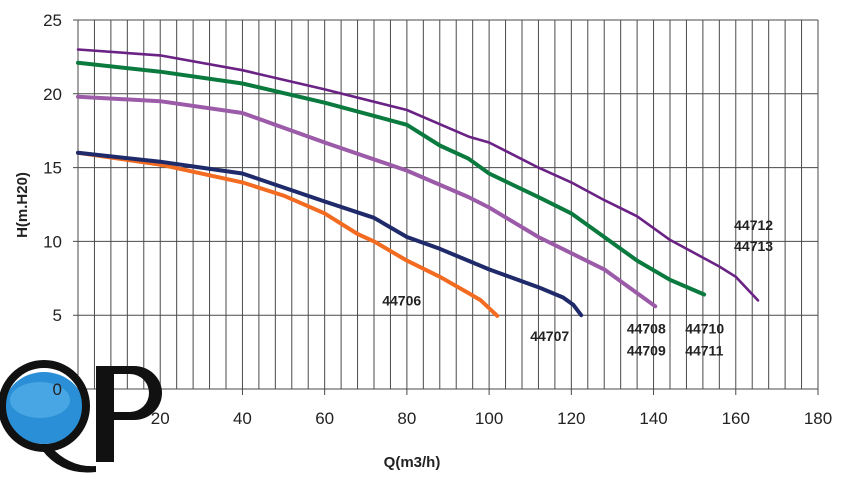  What do you see at coordinates (406, 418) in the screenshot?
I see `x-tick-label: 80` at bounding box center [406, 418].